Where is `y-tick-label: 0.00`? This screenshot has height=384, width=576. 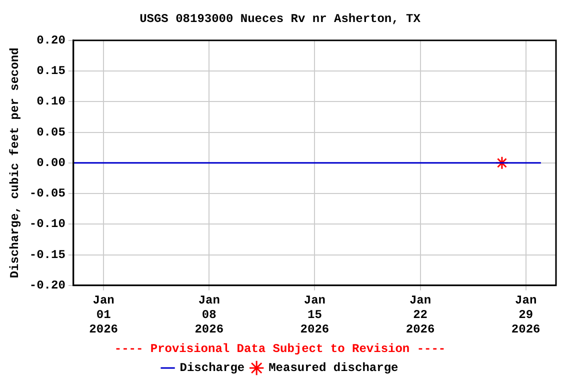 y-tick-label: 0.00 is located at coordinates (51, 163).